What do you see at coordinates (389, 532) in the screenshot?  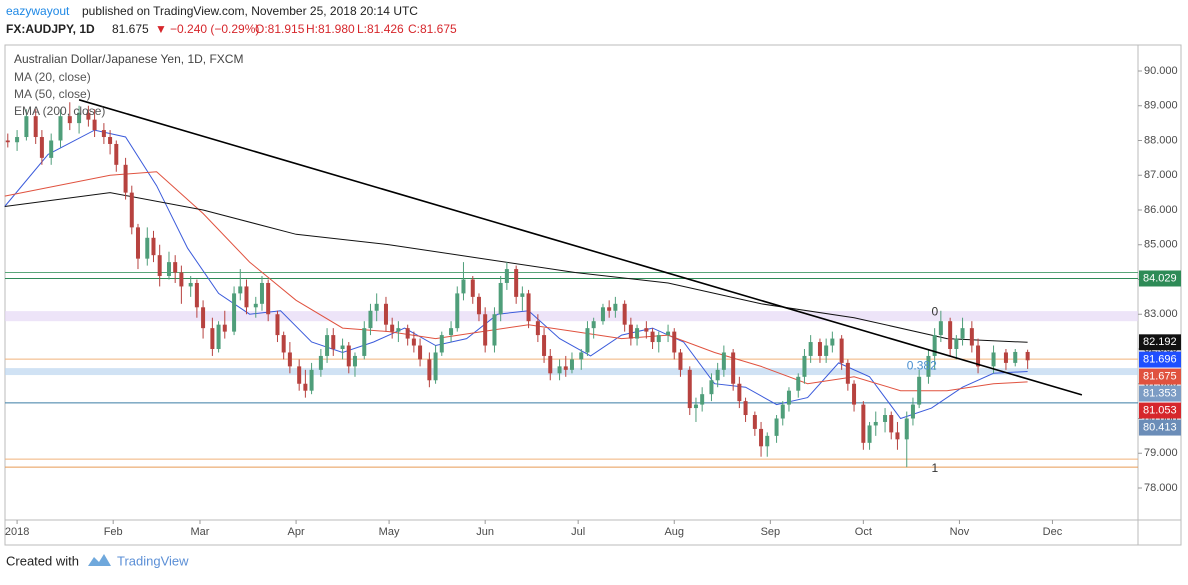 I see `x-tick-label: May` at bounding box center [389, 532].